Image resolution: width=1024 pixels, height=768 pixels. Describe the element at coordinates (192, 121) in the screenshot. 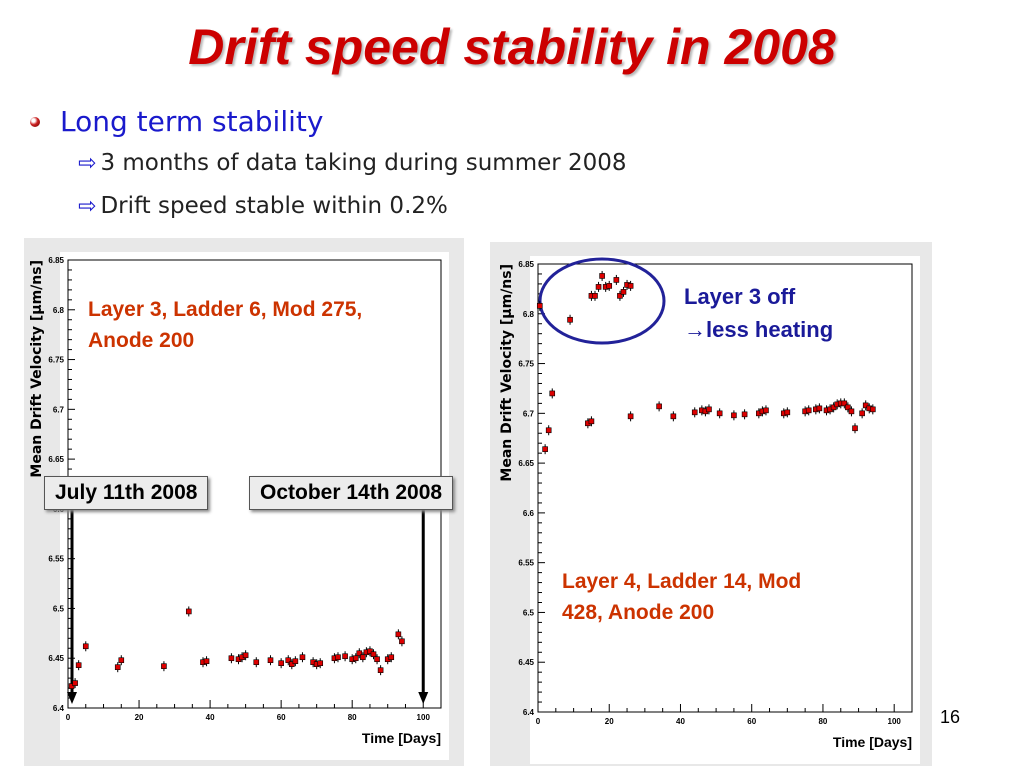

I see `bullet-text: Long term stability` at that location.